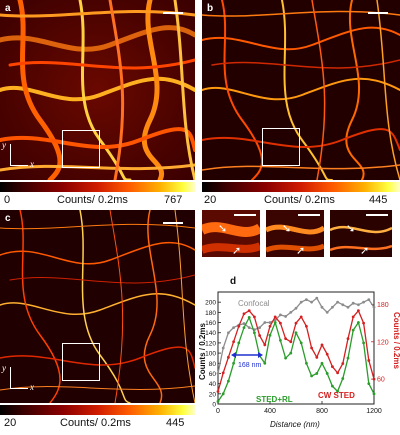  Describe the element at coordinates (210, 333) in the screenshot. I see `y-tick-label: 140` at that location.